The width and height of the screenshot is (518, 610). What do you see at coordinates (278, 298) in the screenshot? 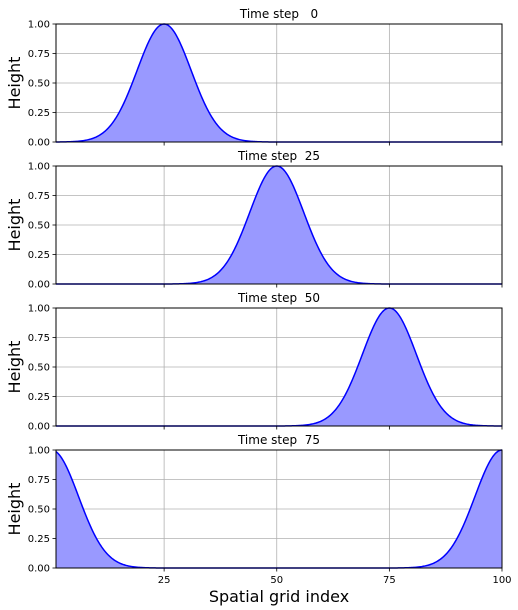
I see `subplot-title: Time step 50` at bounding box center [278, 298].